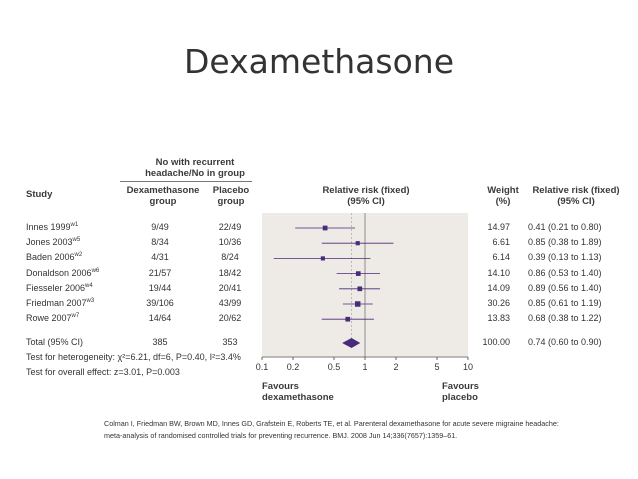  What do you see at coordinates (460, 392) in the screenshot?
I see `favours-right-label: Favours placebo` at bounding box center [460, 392].